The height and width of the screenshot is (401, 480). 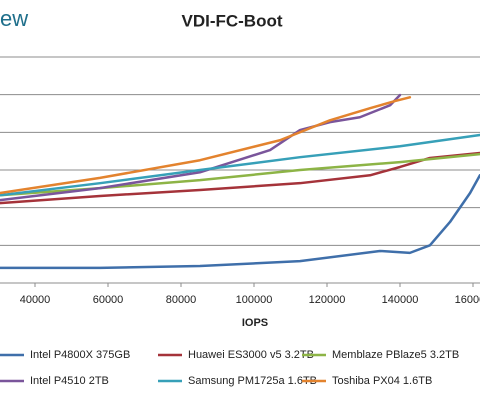 I want to click on logo: ew, so click(x=14, y=18).